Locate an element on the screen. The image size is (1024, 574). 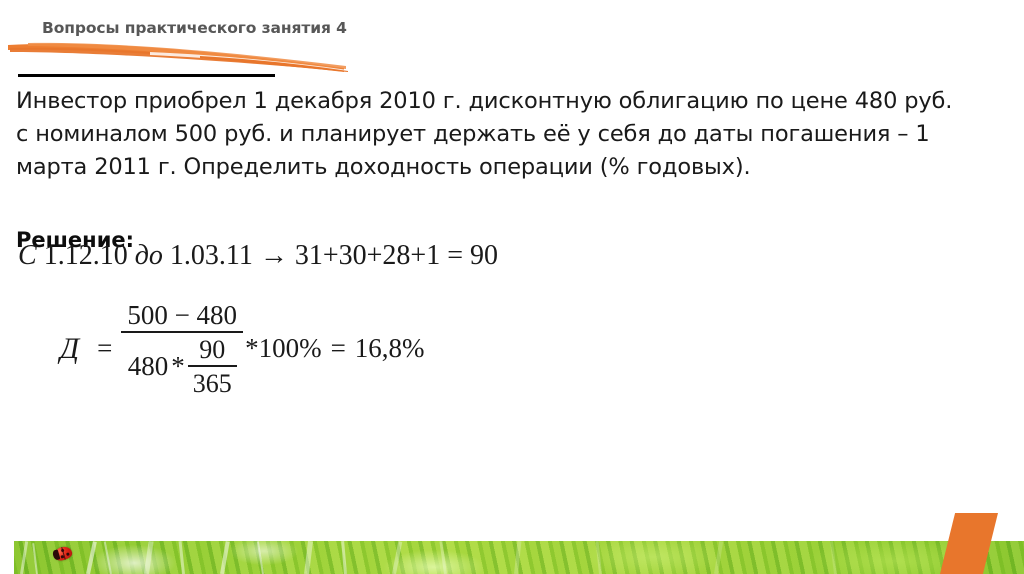
outer-denominator: 480 * 90 365 is located at coordinates (182, 365).